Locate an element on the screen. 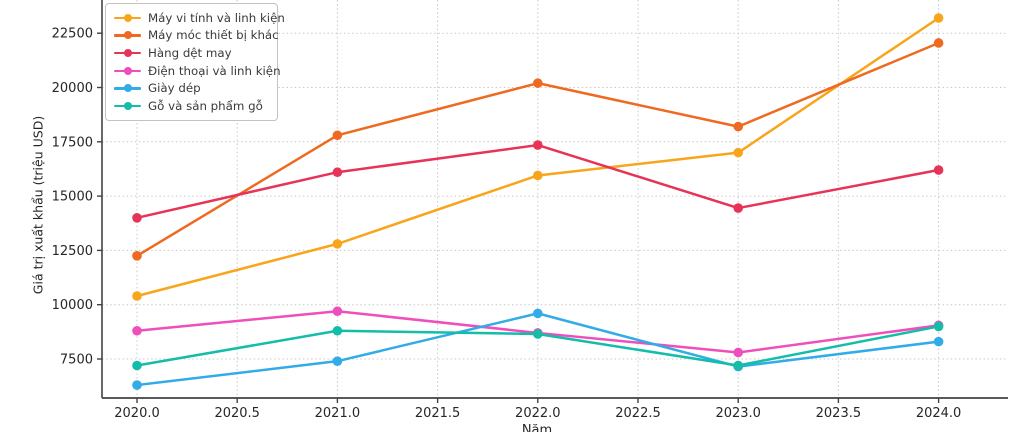 This screenshot has width=1017, height=432. x-tick-label: 2023.5 is located at coordinates (839, 413).